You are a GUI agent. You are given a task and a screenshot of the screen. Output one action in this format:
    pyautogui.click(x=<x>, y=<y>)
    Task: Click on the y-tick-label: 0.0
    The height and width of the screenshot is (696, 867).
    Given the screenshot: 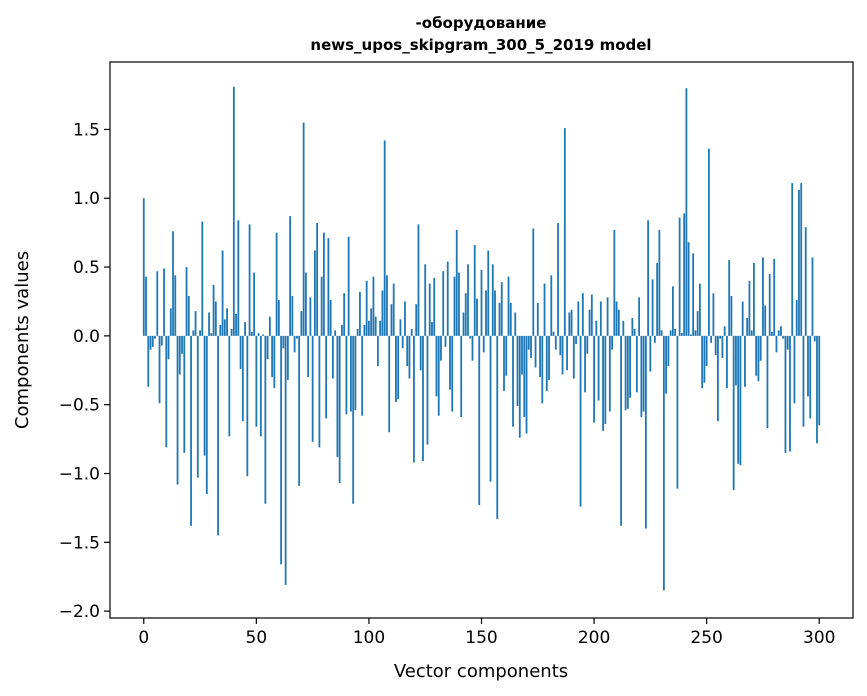 What is the action you would take?
    pyautogui.click(x=86, y=337)
    